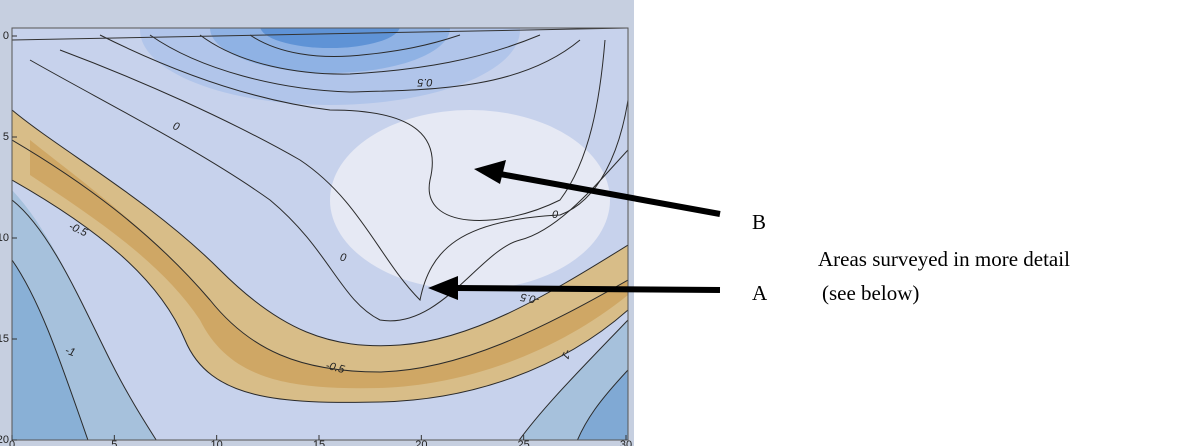  I want to click on y-tick-label: 20, so click(4, 440).